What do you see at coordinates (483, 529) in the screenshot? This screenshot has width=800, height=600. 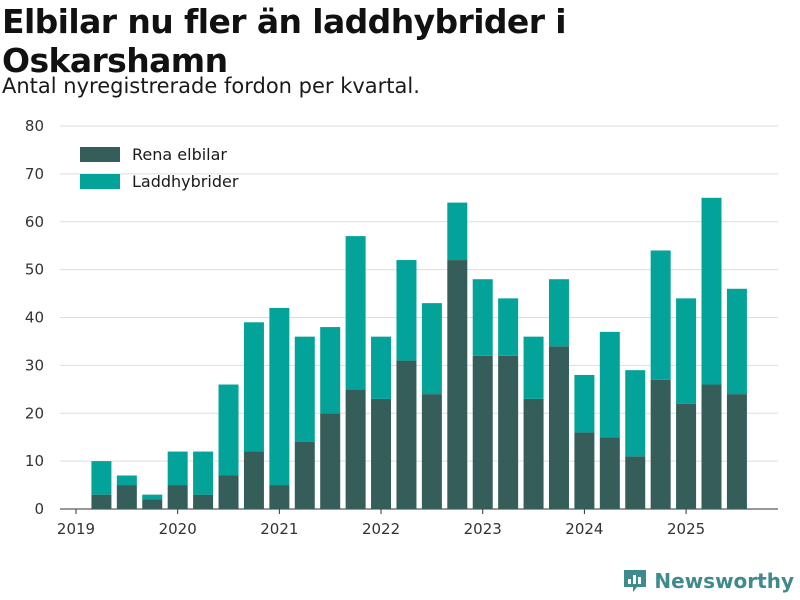 I see `x-tick-label: 2023` at bounding box center [483, 529].